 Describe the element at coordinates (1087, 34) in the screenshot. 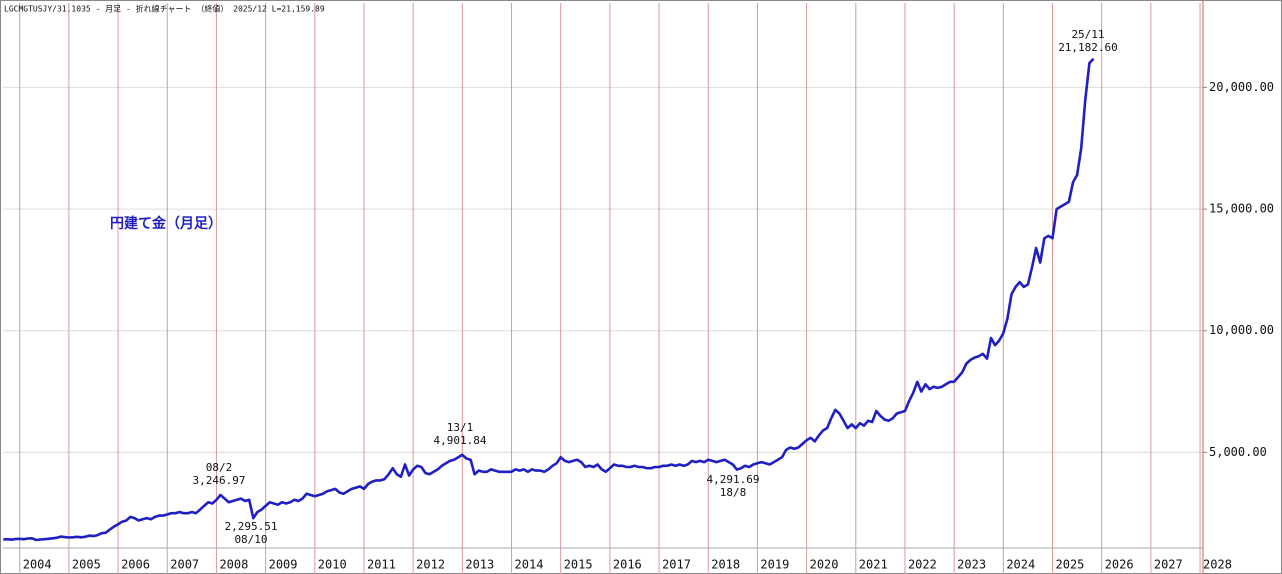

I see `annotation-date: 25/11` at that location.